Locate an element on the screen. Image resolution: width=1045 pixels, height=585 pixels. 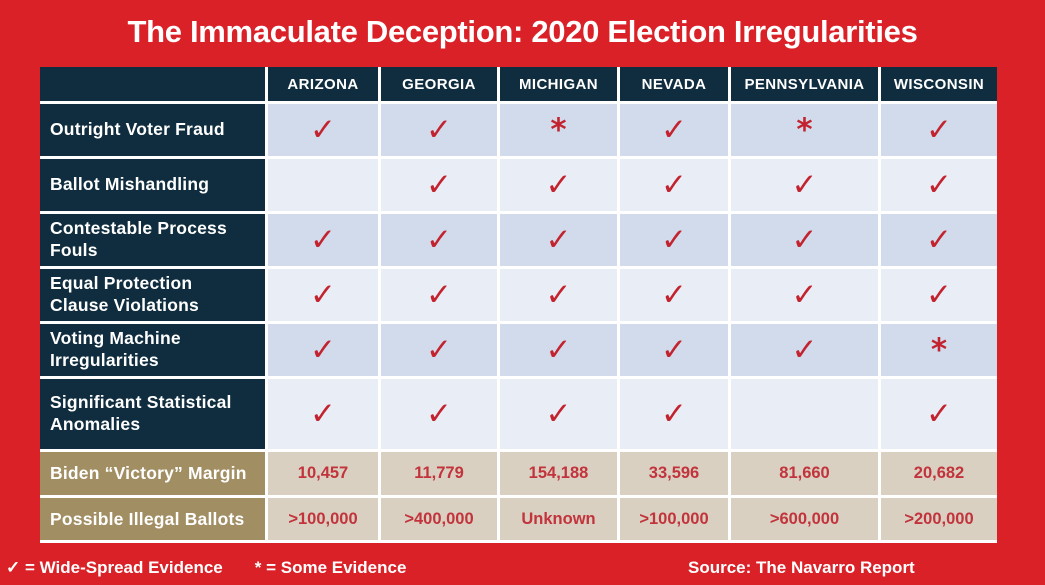
col-header-georgia: GEORGIA is located at coordinates (439, 84).